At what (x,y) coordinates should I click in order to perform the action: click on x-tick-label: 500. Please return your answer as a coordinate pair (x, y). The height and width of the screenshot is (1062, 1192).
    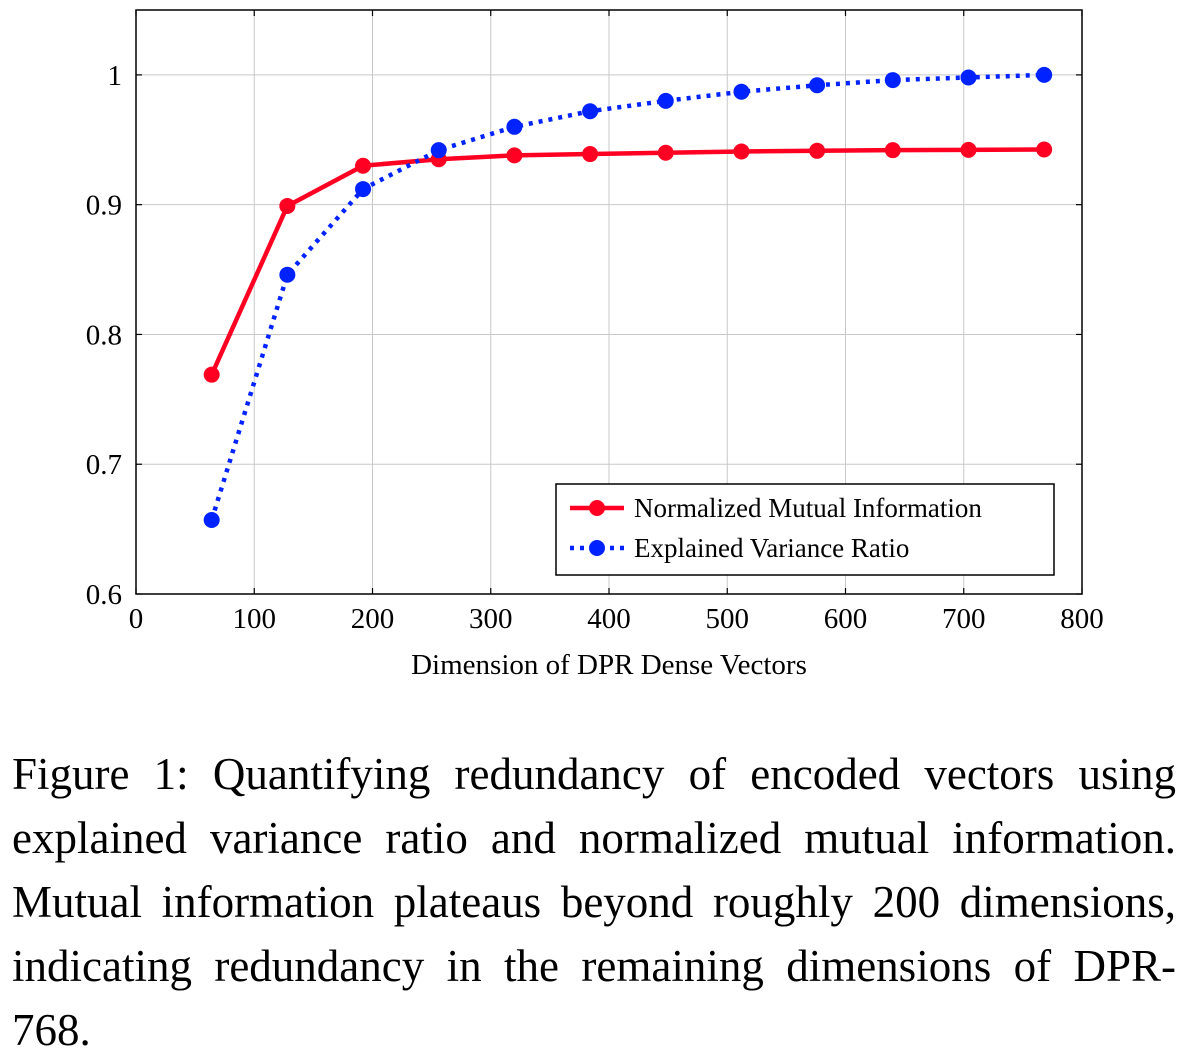
    Looking at the image, I should click on (728, 619).